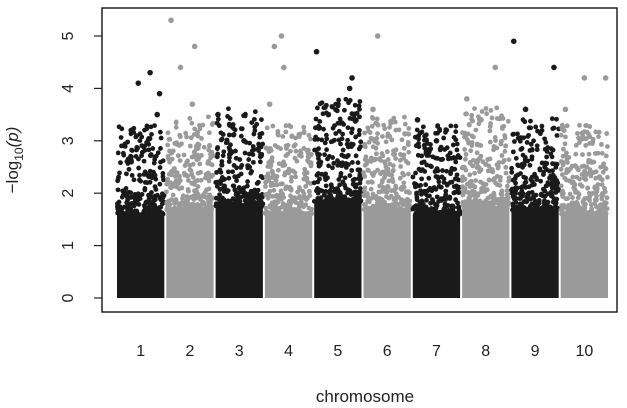  Describe the element at coordinates (436, 207) in the screenshot. I see `chromosome-7-points` at that location.